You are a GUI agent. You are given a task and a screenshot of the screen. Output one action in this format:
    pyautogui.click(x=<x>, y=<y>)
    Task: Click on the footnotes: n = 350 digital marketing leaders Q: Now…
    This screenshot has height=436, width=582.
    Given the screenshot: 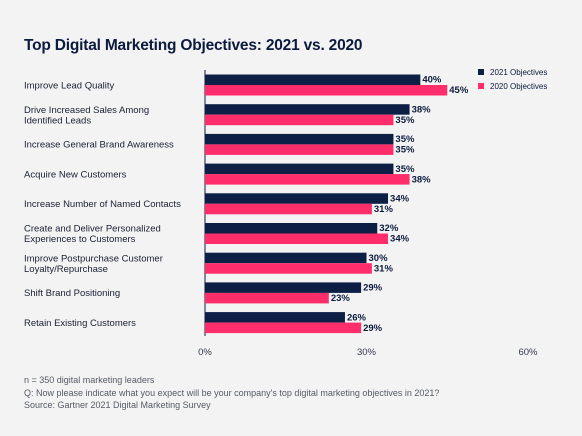 What is the action you would take?
    pyautogui.click(x=231, y=393)
    